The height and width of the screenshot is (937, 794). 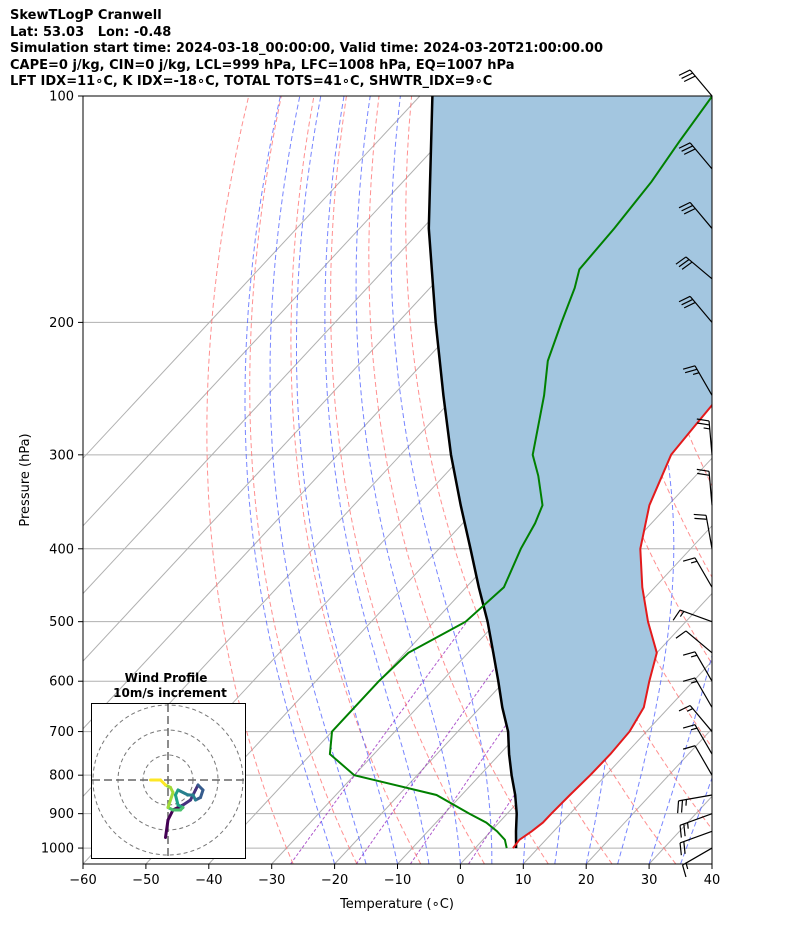 What do you see at coordinates (397, 880) in the screenshot?
I see `x-tick-label: −10` at bounding box center [397, 880].